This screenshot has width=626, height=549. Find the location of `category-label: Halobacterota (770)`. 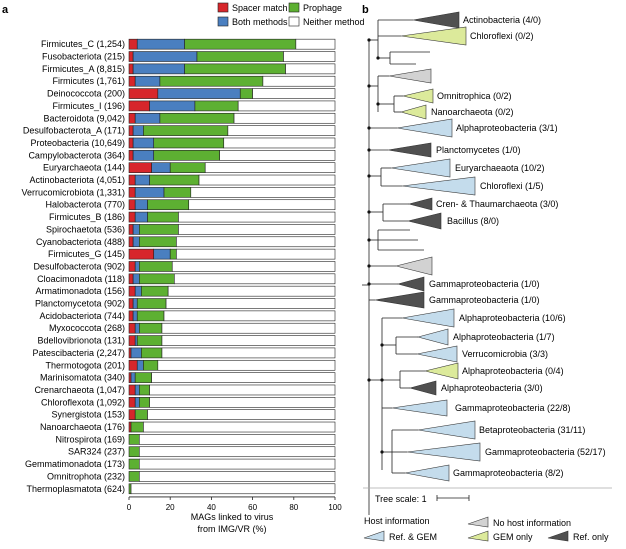

category-label: Halobacterota (770) is located at coordinates (85, 205).